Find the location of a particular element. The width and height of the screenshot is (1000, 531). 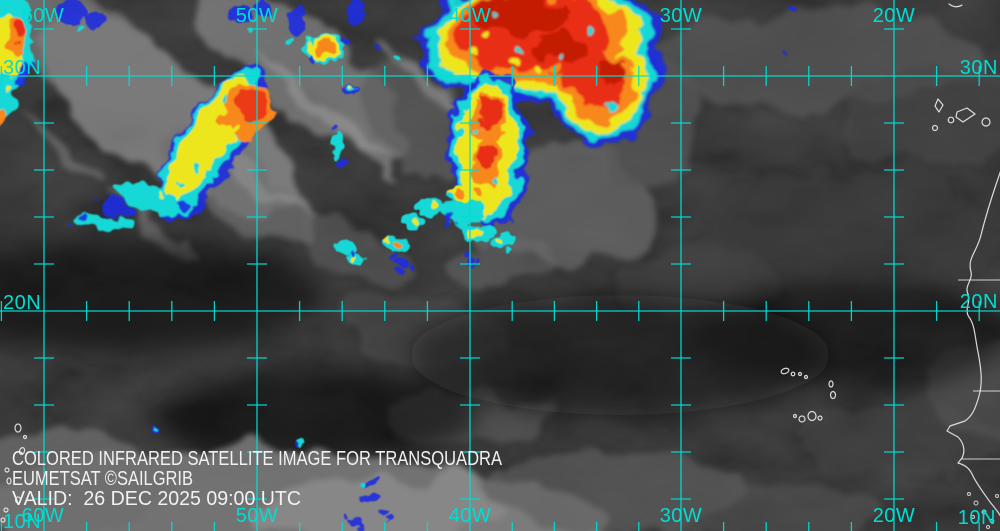

lon-label-bottom-30w: 30W is located at coordinates (681, 516).